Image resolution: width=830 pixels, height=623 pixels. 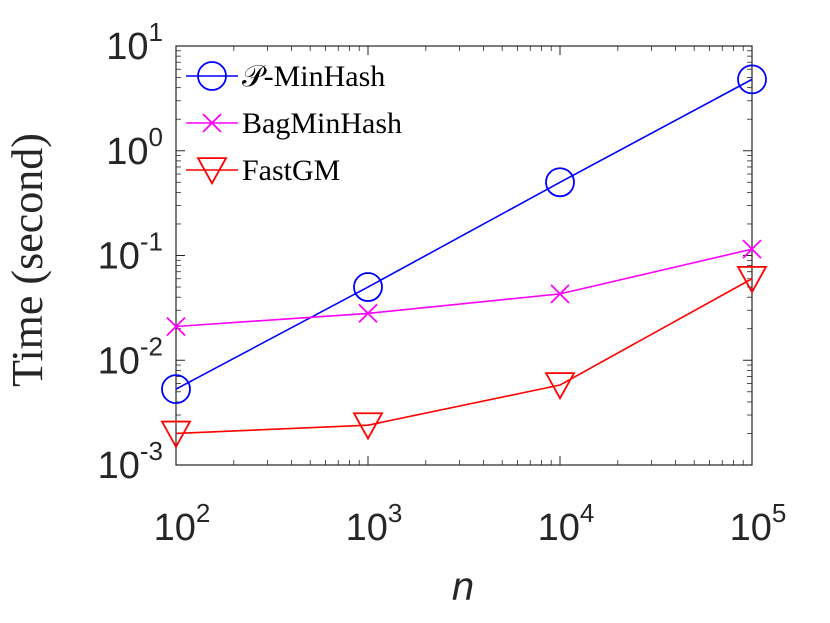 I want to click on y-tick-label: 10⁻¹, so click(x=130, y=252).